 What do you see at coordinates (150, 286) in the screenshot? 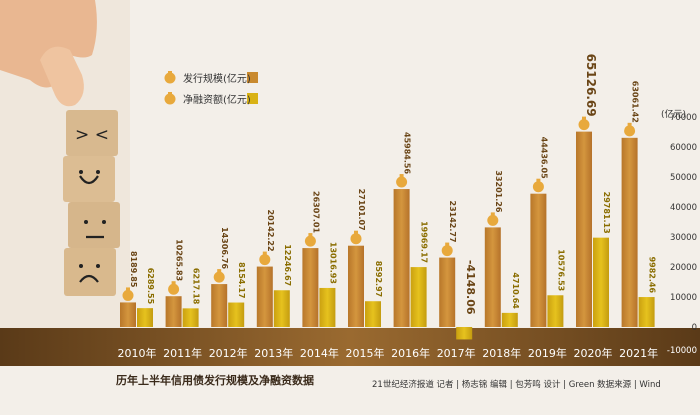
I see `data-label-net: 6289.55` at bounding box center [150, 286].